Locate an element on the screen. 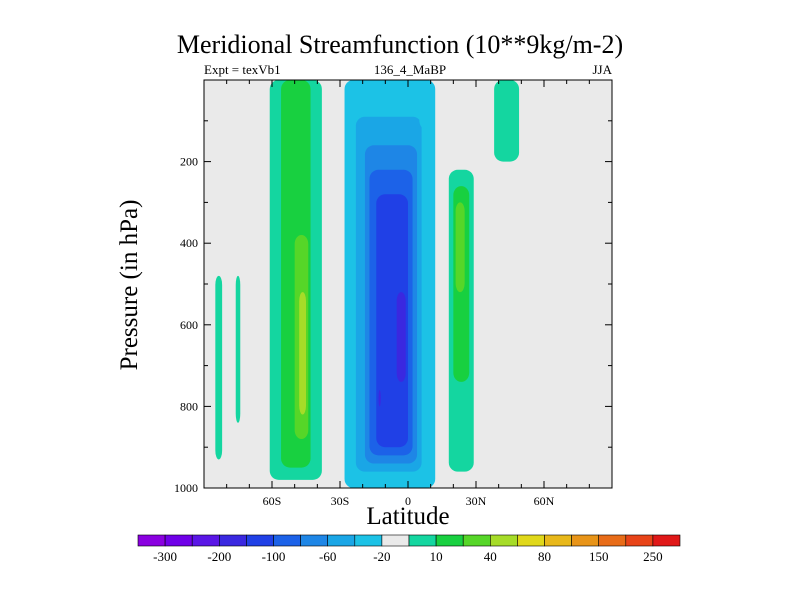 This screenshot has width=800, height=600. x-tick-label: 0 is located at coordinates (408, 501).